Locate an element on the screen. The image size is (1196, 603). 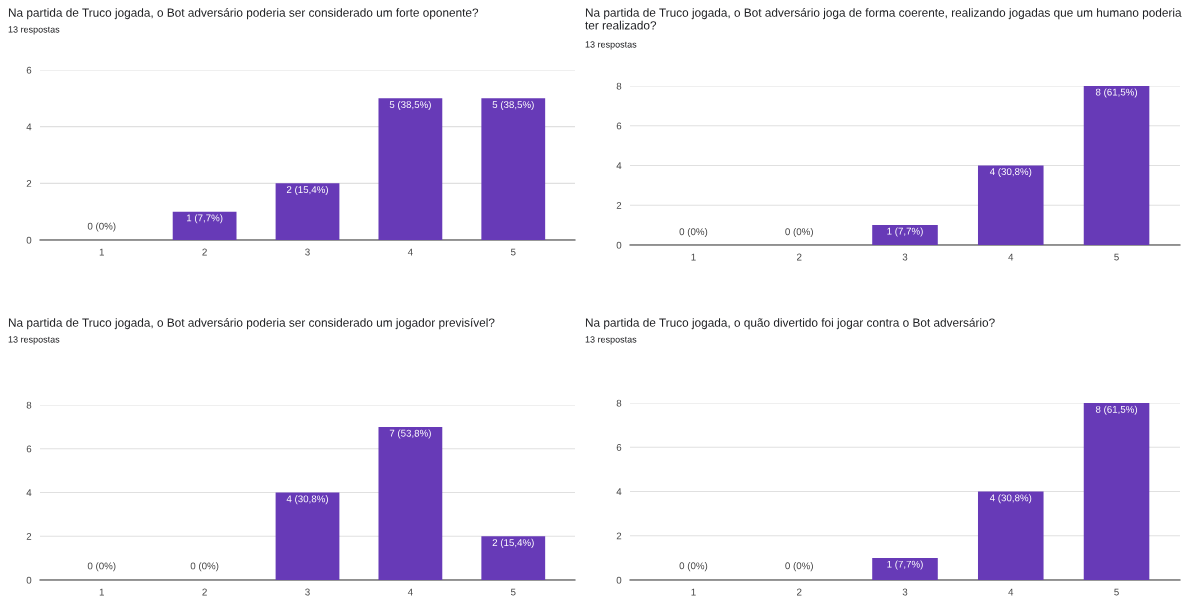
chart-title: Na partida de Truco jogada, o quão divertido foi jogar contra o Bot adversário? is located at coordinates (790, 324).